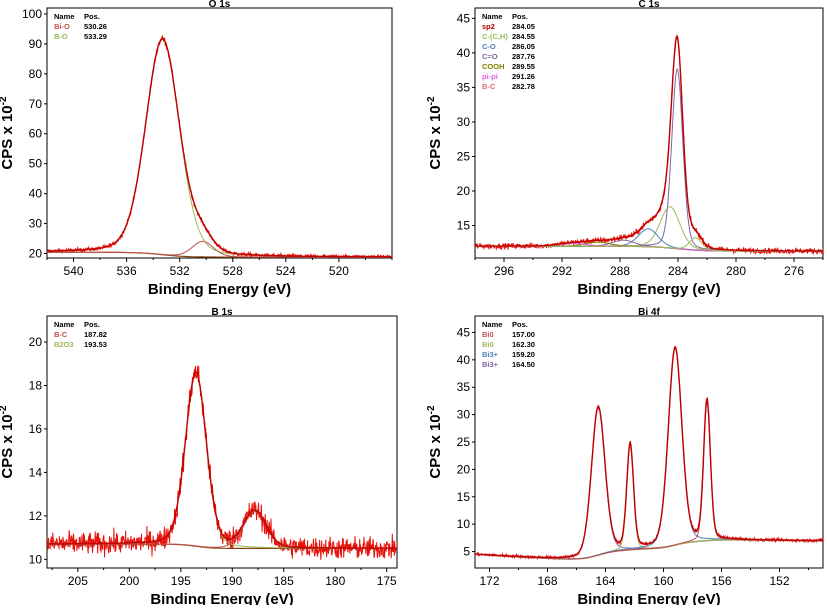 Image resolution: width=827 pixels, height=610 pixels. I want to click on legend-entry-pos: 162.30, so click(523, 344).